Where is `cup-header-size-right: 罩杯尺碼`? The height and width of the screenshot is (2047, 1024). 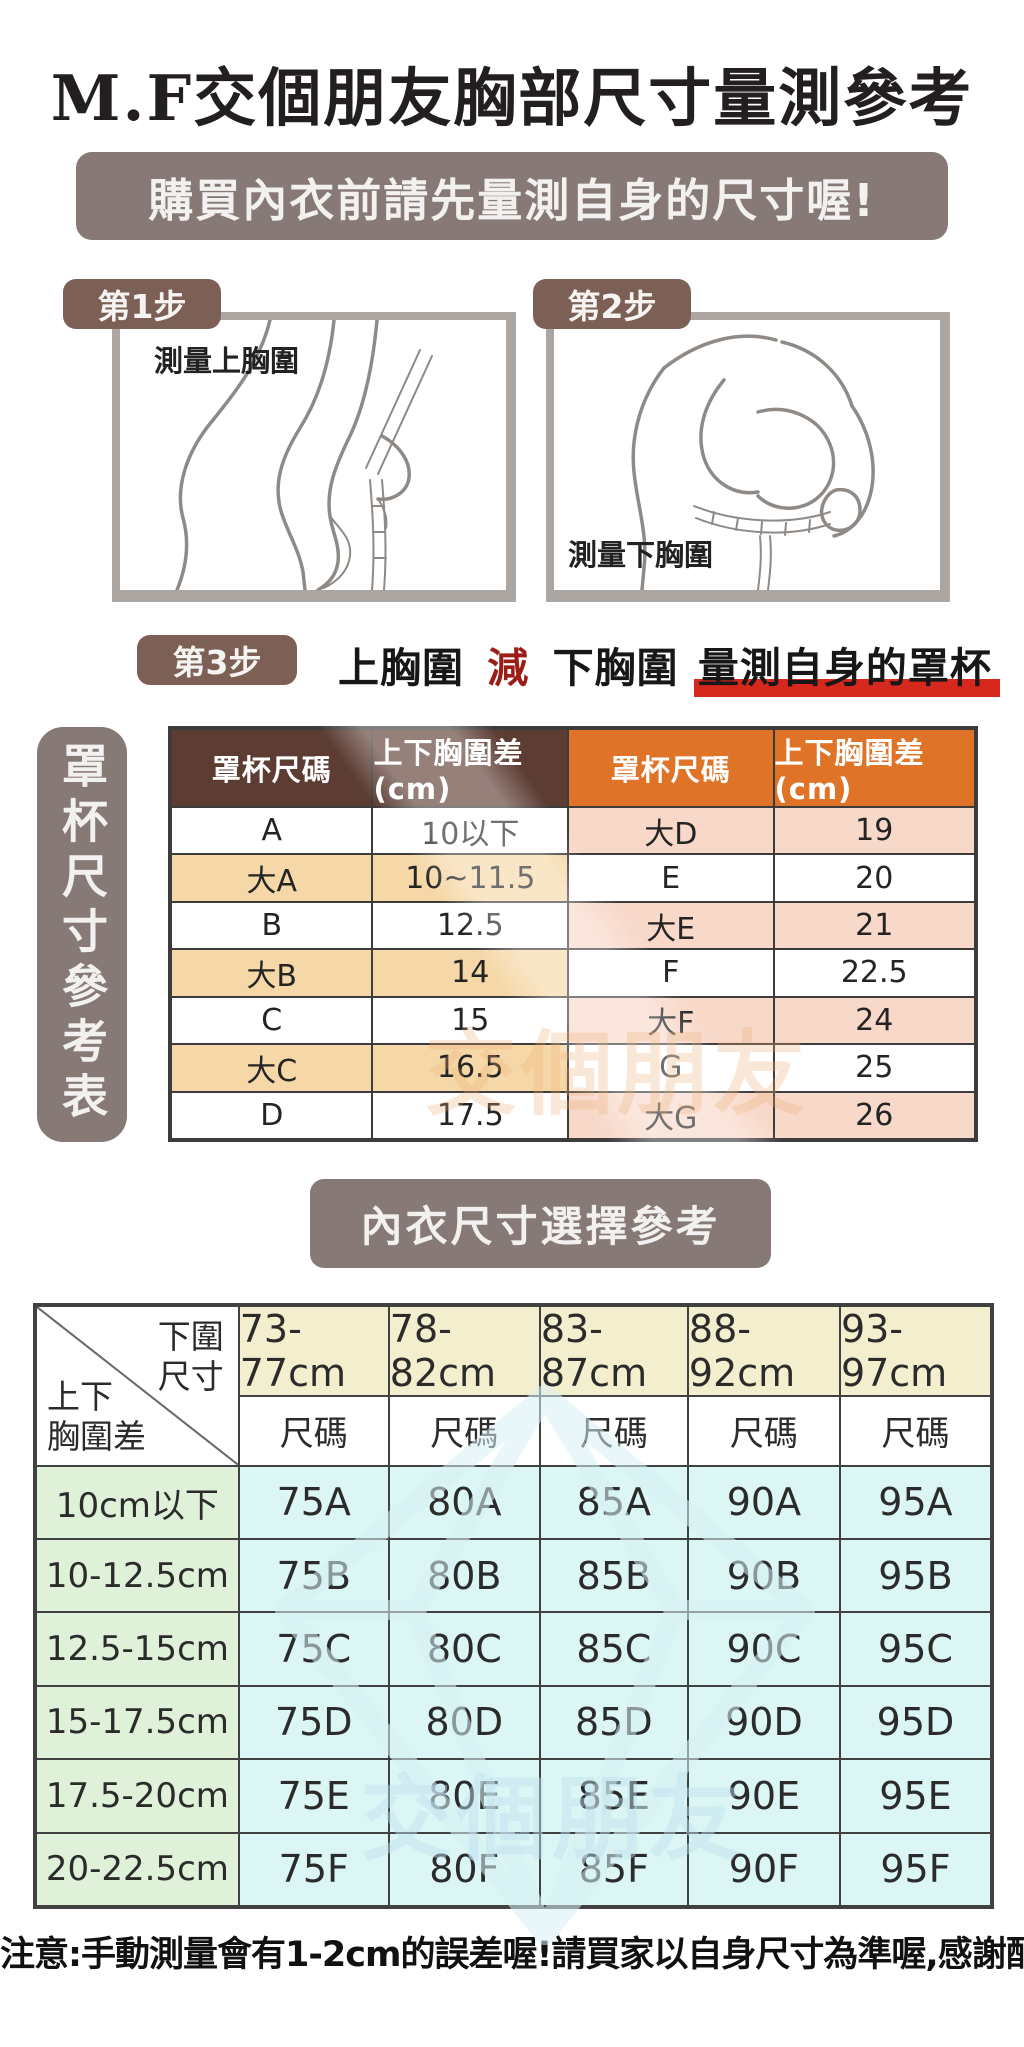
cup-header-size-right: 罩杯尺碼 is located at coordinates (671, 768).